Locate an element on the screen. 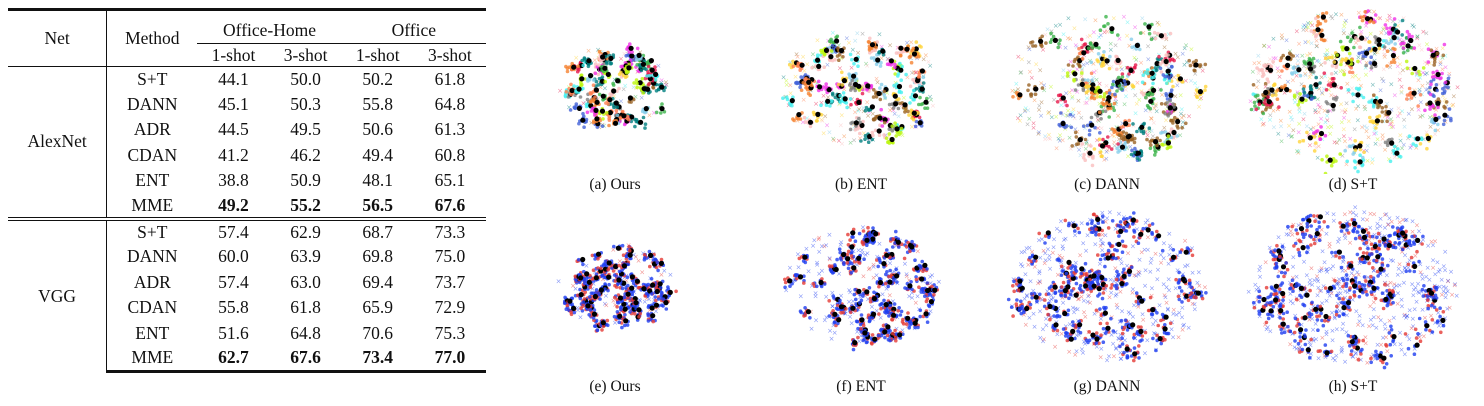  figure-caption: (e) Ours is located at coordinates (615, 386).